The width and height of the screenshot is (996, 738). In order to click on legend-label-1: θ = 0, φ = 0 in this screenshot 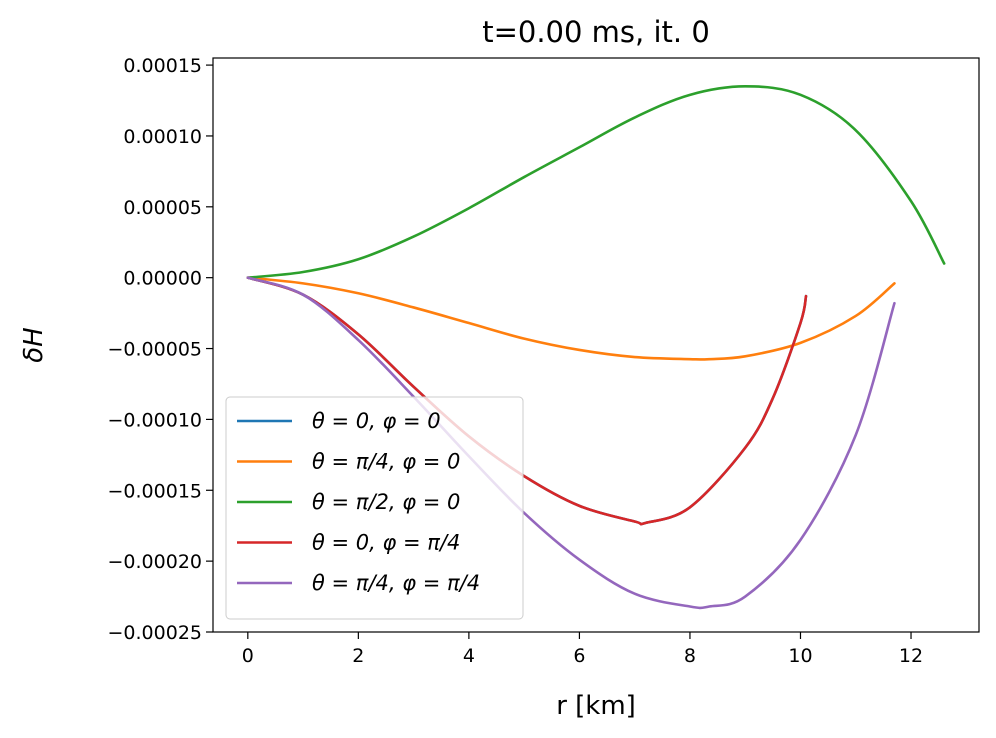, I will do `click(376, 421)`.